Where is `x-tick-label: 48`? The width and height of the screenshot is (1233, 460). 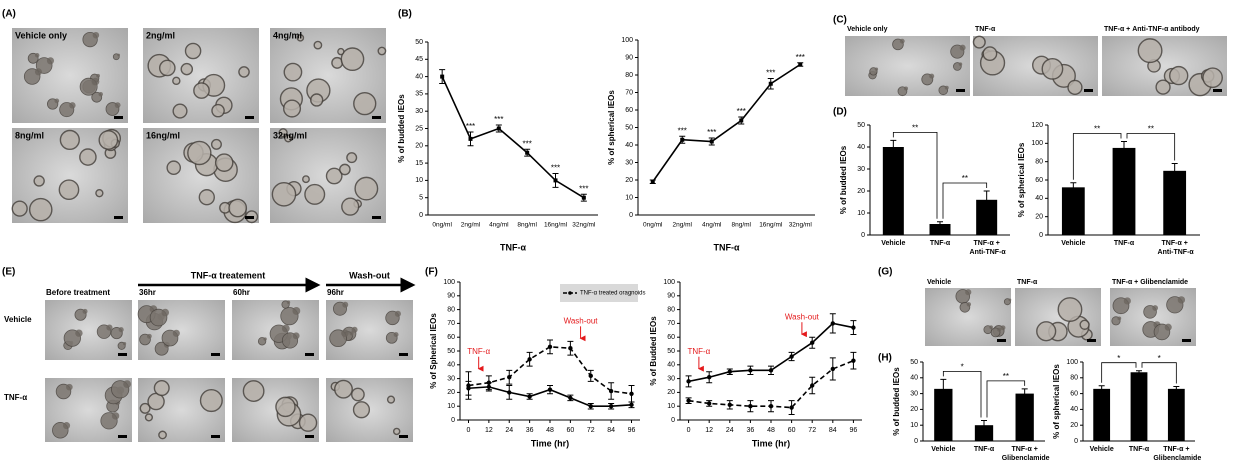
x-tick-label: 48 is located at coordinates (771, 430).